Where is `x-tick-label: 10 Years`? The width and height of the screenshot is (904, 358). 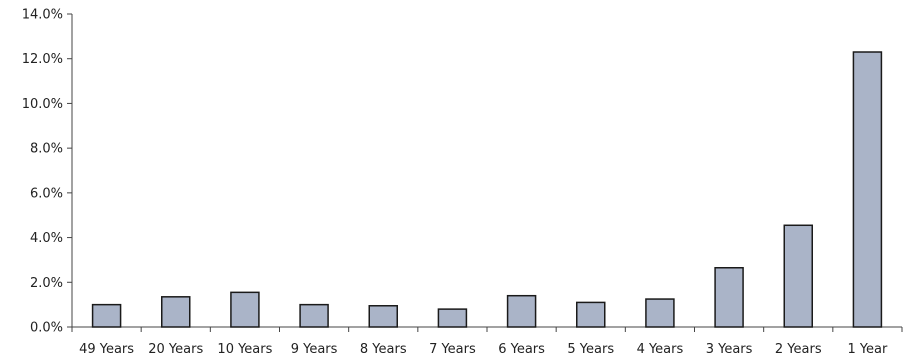 x-tick-label: 10 Years is located at coordinates (244, 349).